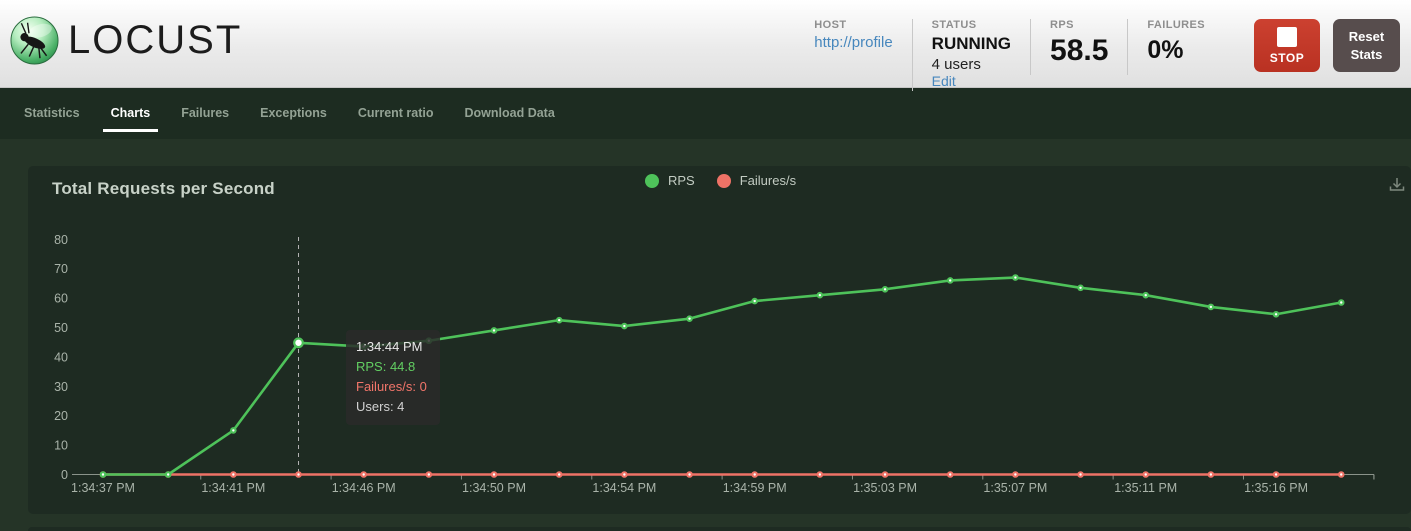 The height and width of the screenshot is (531, 1411). Describe the element at coordinates (681, 180) in the screenshot. I see `legend-label: RPS` at that location.